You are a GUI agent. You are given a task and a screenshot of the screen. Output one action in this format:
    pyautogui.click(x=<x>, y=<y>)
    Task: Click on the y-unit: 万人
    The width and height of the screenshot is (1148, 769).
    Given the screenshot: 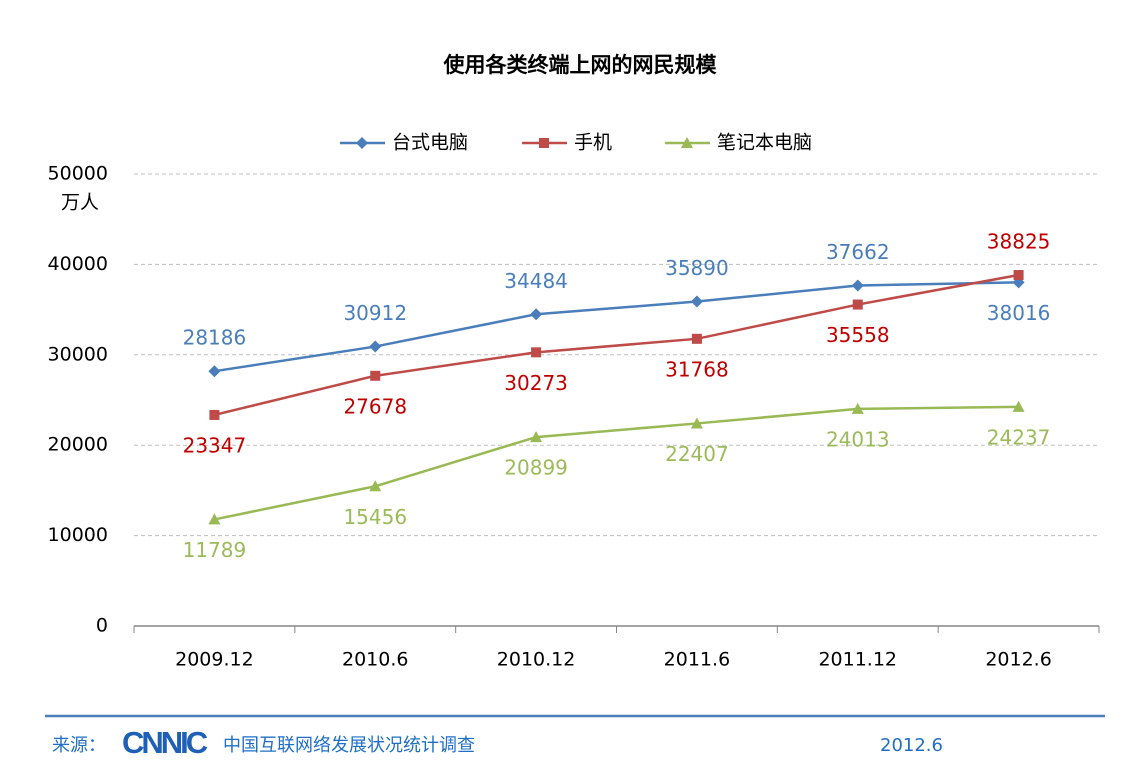 What is the action you would take?
    pyautogui.click(x=80, y=203)
    